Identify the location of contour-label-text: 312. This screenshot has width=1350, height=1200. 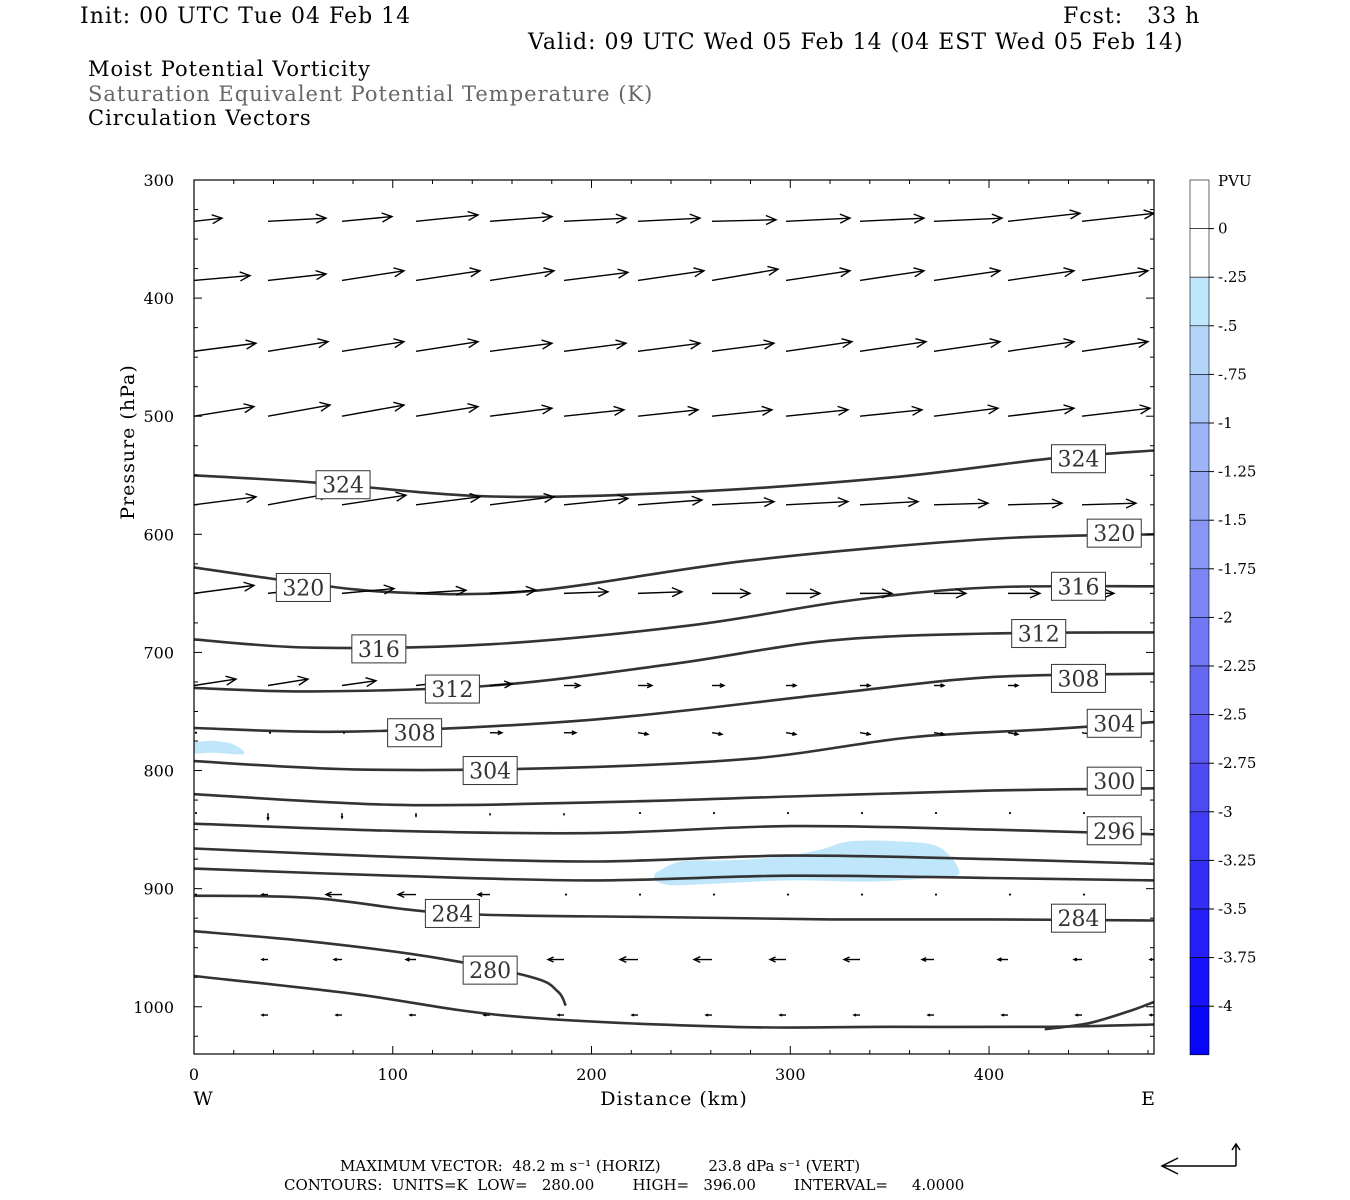
(1039, 635).